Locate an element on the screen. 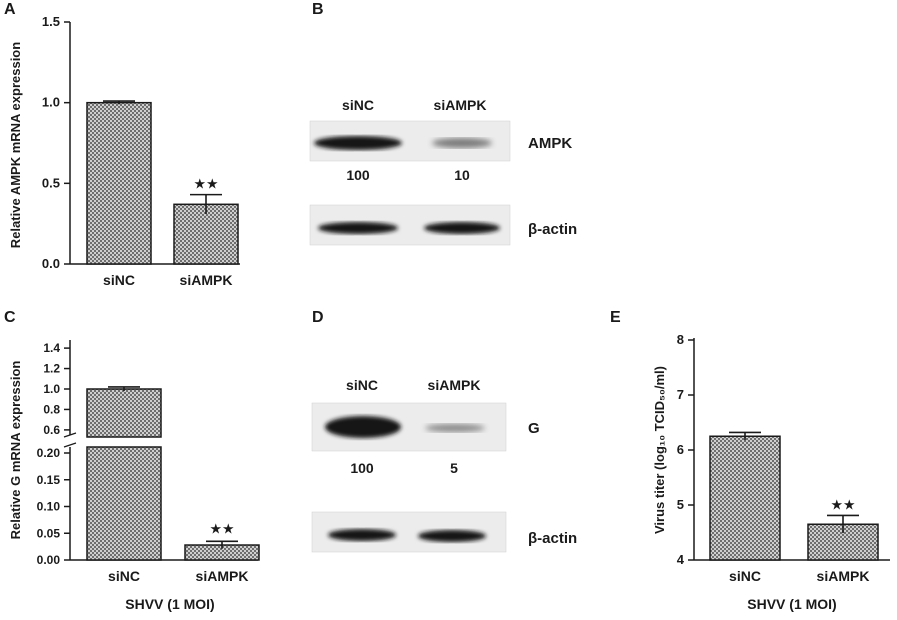  chart-a-xtick-label: siNC is located at coordinates (119, 280).